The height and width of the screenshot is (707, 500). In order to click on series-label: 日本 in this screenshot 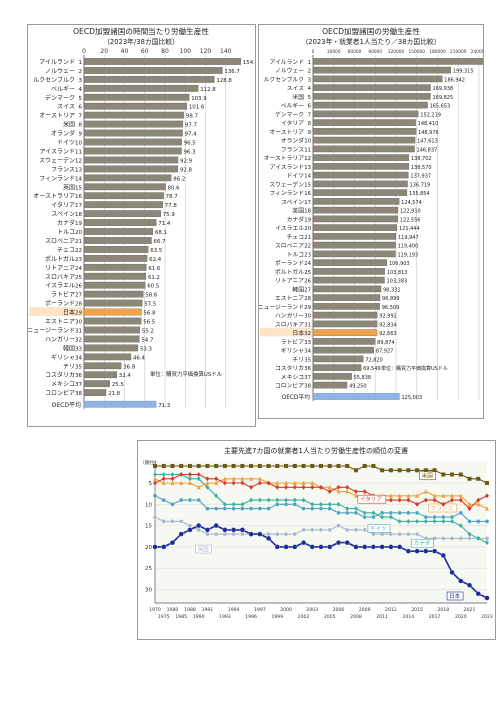, I will do `click(455, 596)`.